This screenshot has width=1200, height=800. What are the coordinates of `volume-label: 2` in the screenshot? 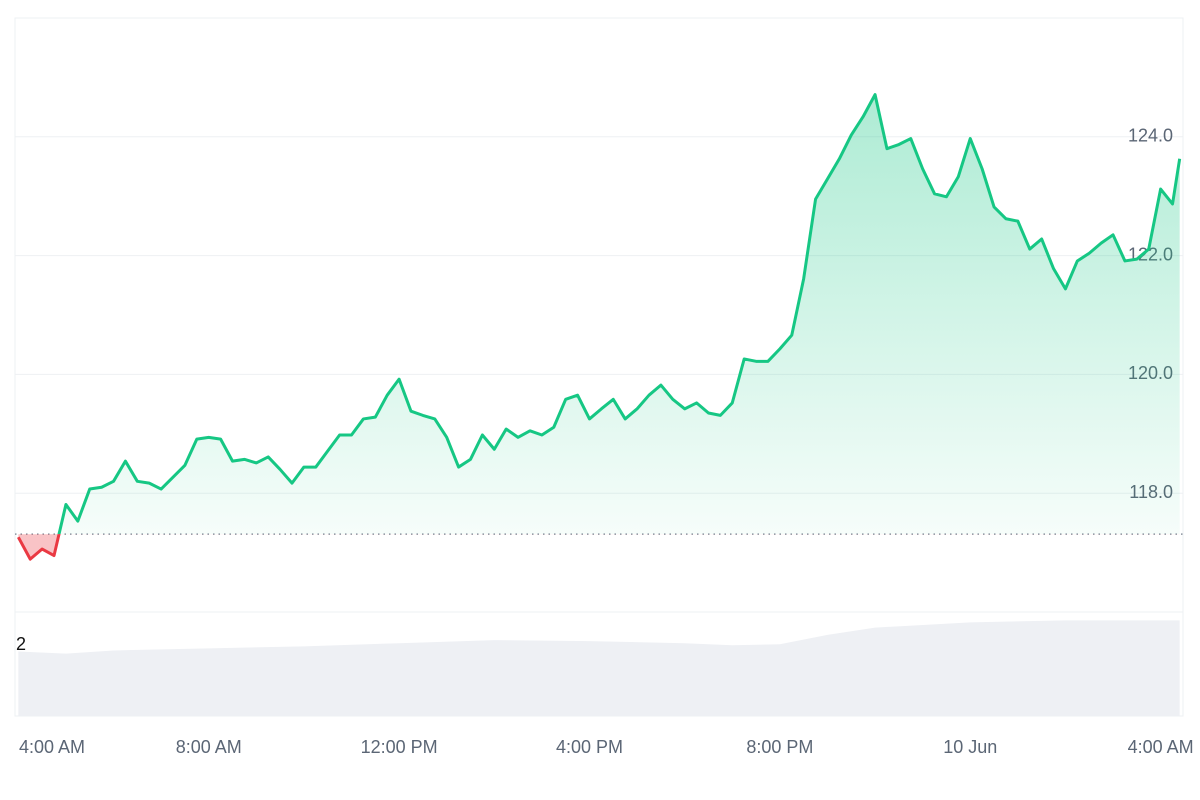 It's located at (21, 644).